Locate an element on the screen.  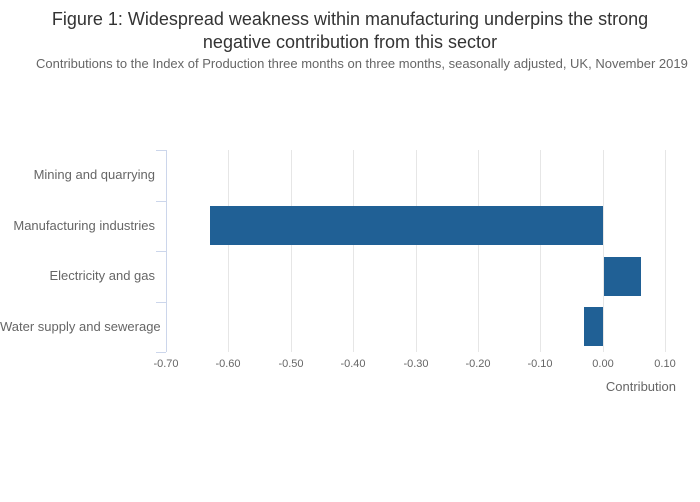
bar-manufacturing-industries is located at coordinates (406, 225).